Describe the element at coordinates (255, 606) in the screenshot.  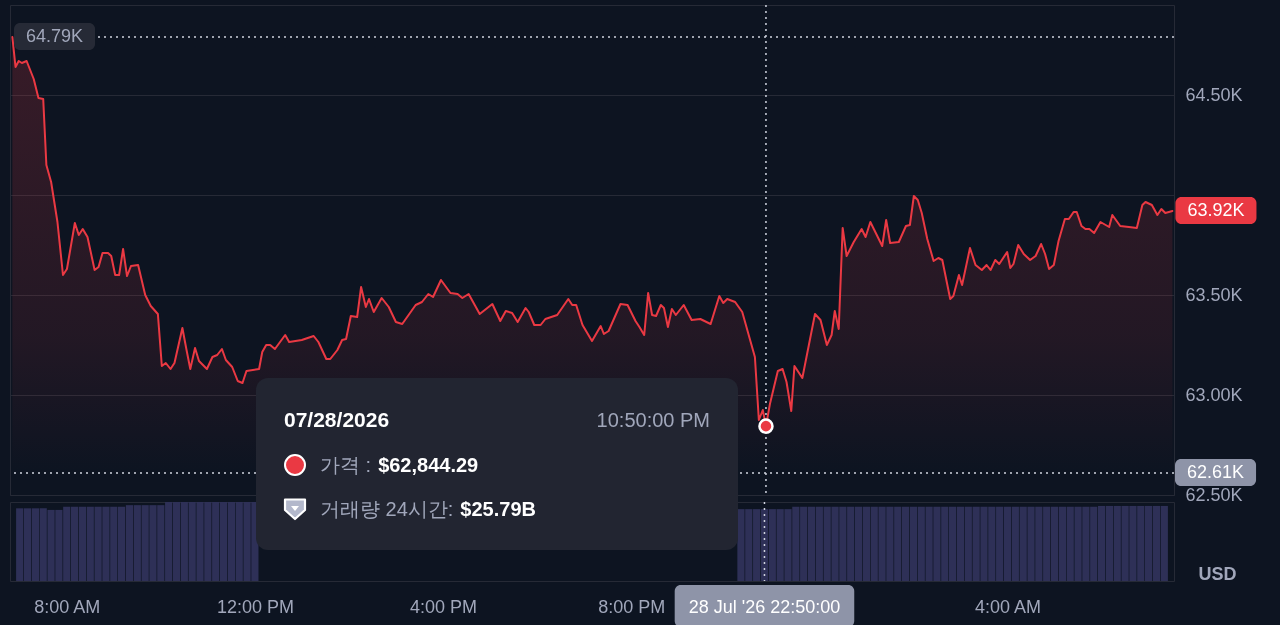
I see `x-tick-label: 12:00 PM` at that location.